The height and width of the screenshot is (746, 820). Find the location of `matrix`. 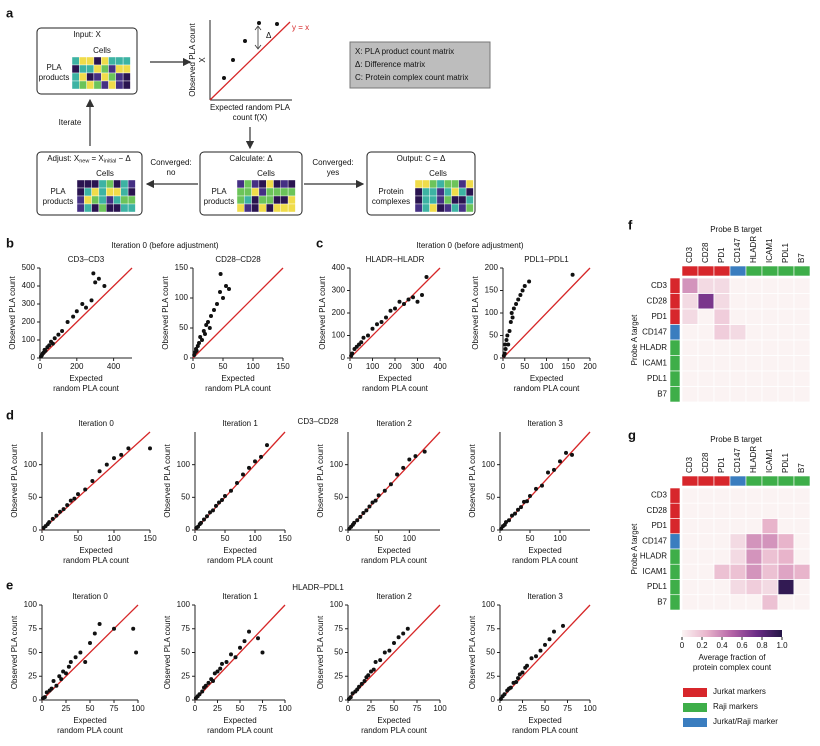

matrix is located at coordinates (444, 196).